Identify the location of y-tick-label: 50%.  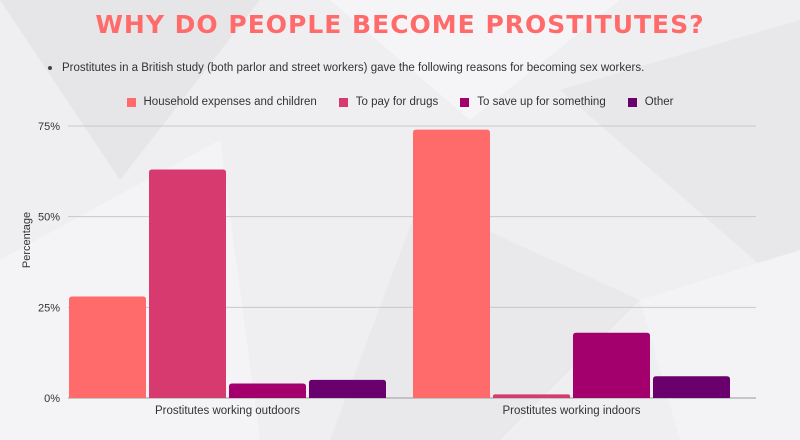
(49, 218).